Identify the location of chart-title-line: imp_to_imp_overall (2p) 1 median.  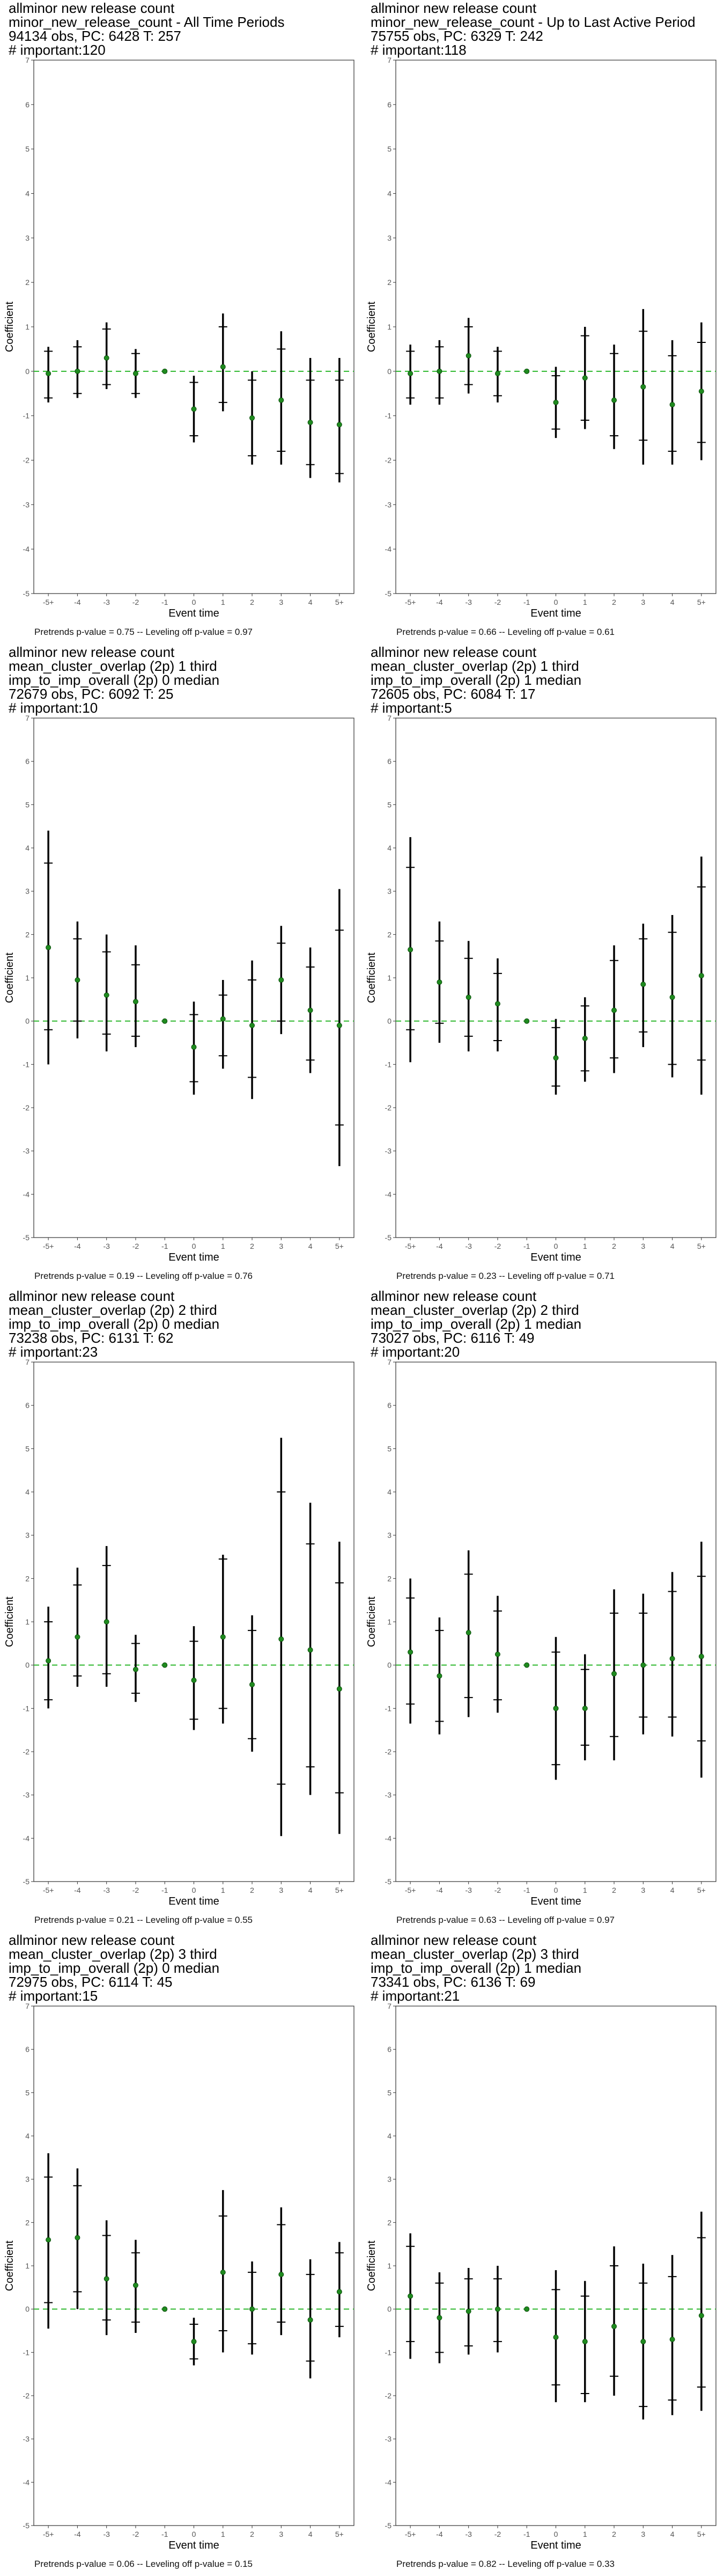
(476, 680).